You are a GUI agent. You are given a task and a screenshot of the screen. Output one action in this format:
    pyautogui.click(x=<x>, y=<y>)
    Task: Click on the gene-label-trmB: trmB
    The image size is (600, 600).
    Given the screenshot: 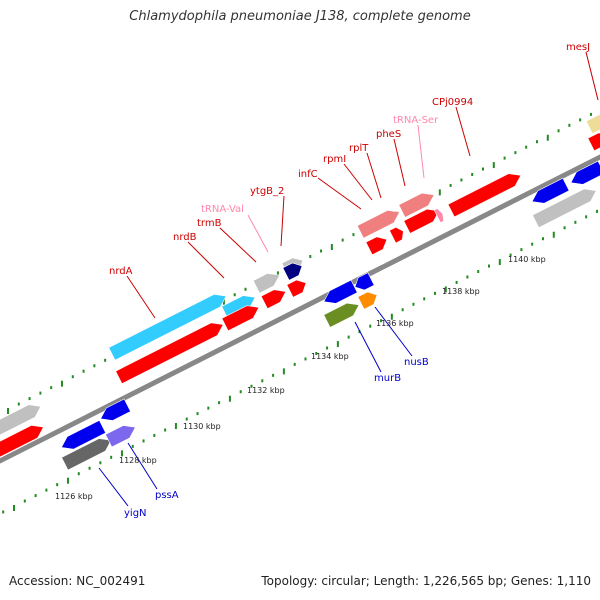 What is the action you would take?
    pyautogui.click(x=209, y=223)
    